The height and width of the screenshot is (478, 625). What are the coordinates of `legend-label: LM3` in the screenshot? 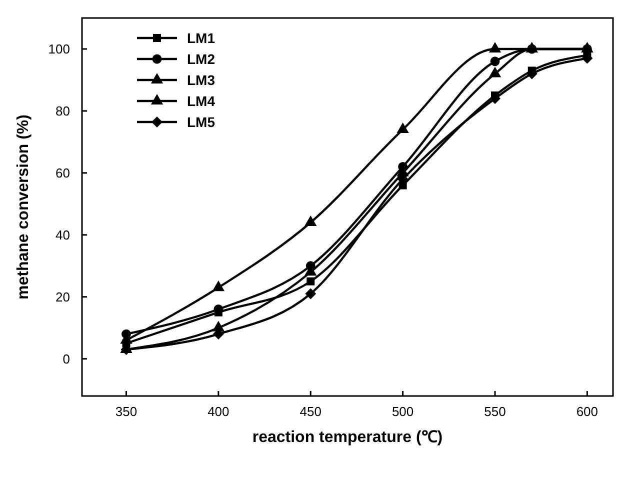 It's located at (201, 80).